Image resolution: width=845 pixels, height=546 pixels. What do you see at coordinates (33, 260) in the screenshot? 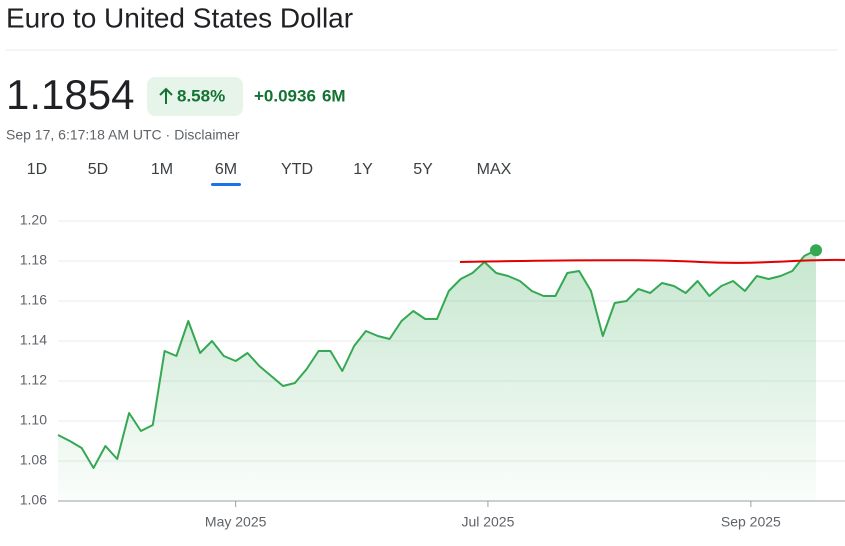
I see `y-tick-label: 1.18` at bounding box center [33, 260].